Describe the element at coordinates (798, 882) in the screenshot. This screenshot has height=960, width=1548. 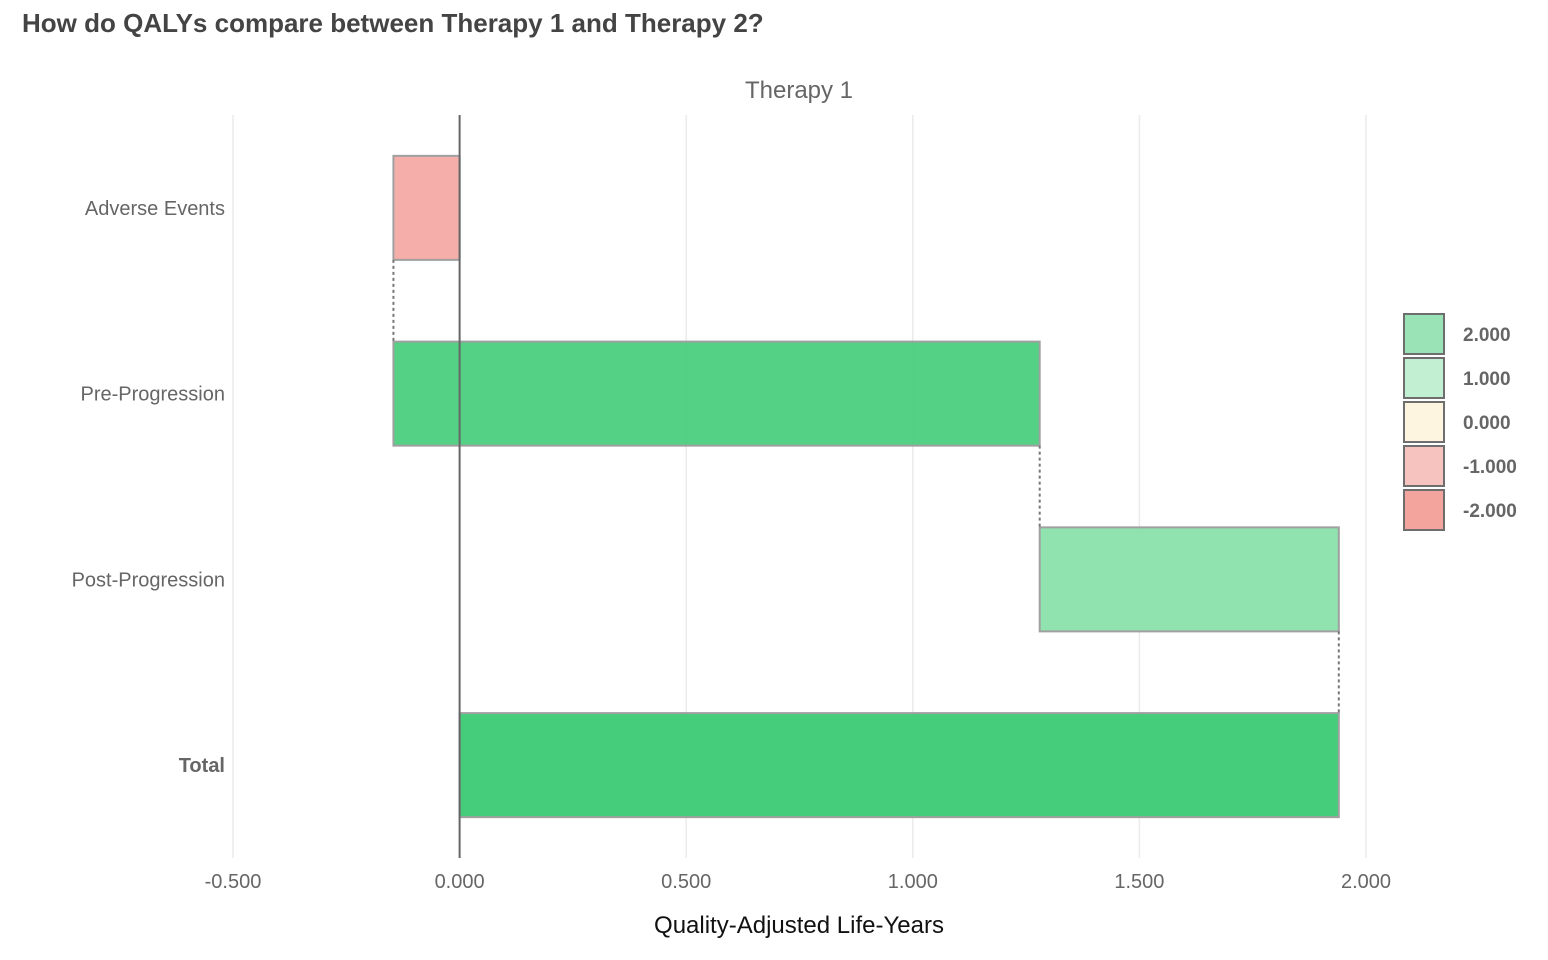
I see `tick-labels: -0.500 0.000 0.500 1.000 1.500 2.000` at that location.